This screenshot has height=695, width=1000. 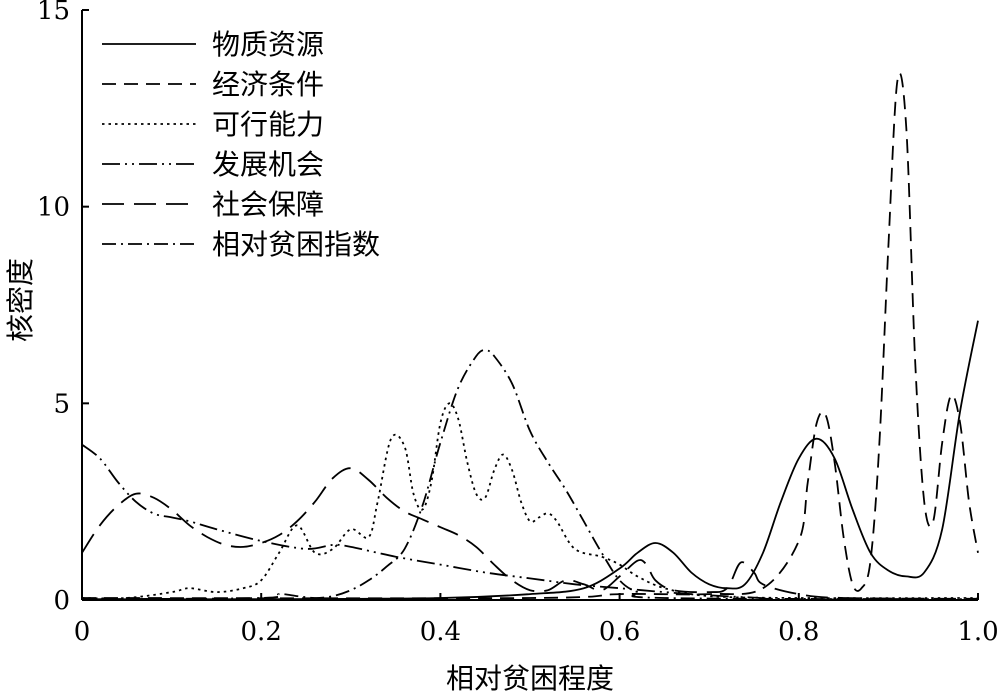 What do you see at coordinates (619, 632) in the screenshot?
I see `x-tick-label: 0.6` at bounding box center [619, 632].